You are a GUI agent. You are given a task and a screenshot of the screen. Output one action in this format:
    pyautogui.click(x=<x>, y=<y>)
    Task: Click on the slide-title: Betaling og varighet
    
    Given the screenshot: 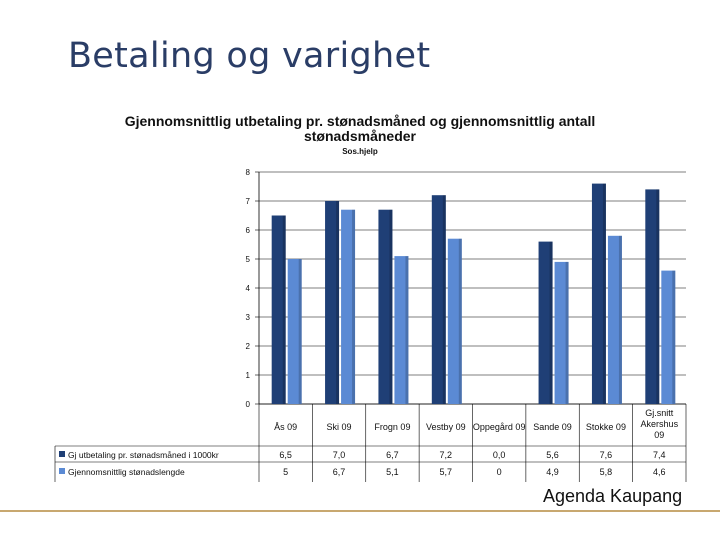 What is the action you would take?
    pyautogui.click(x=249, y=56)
    